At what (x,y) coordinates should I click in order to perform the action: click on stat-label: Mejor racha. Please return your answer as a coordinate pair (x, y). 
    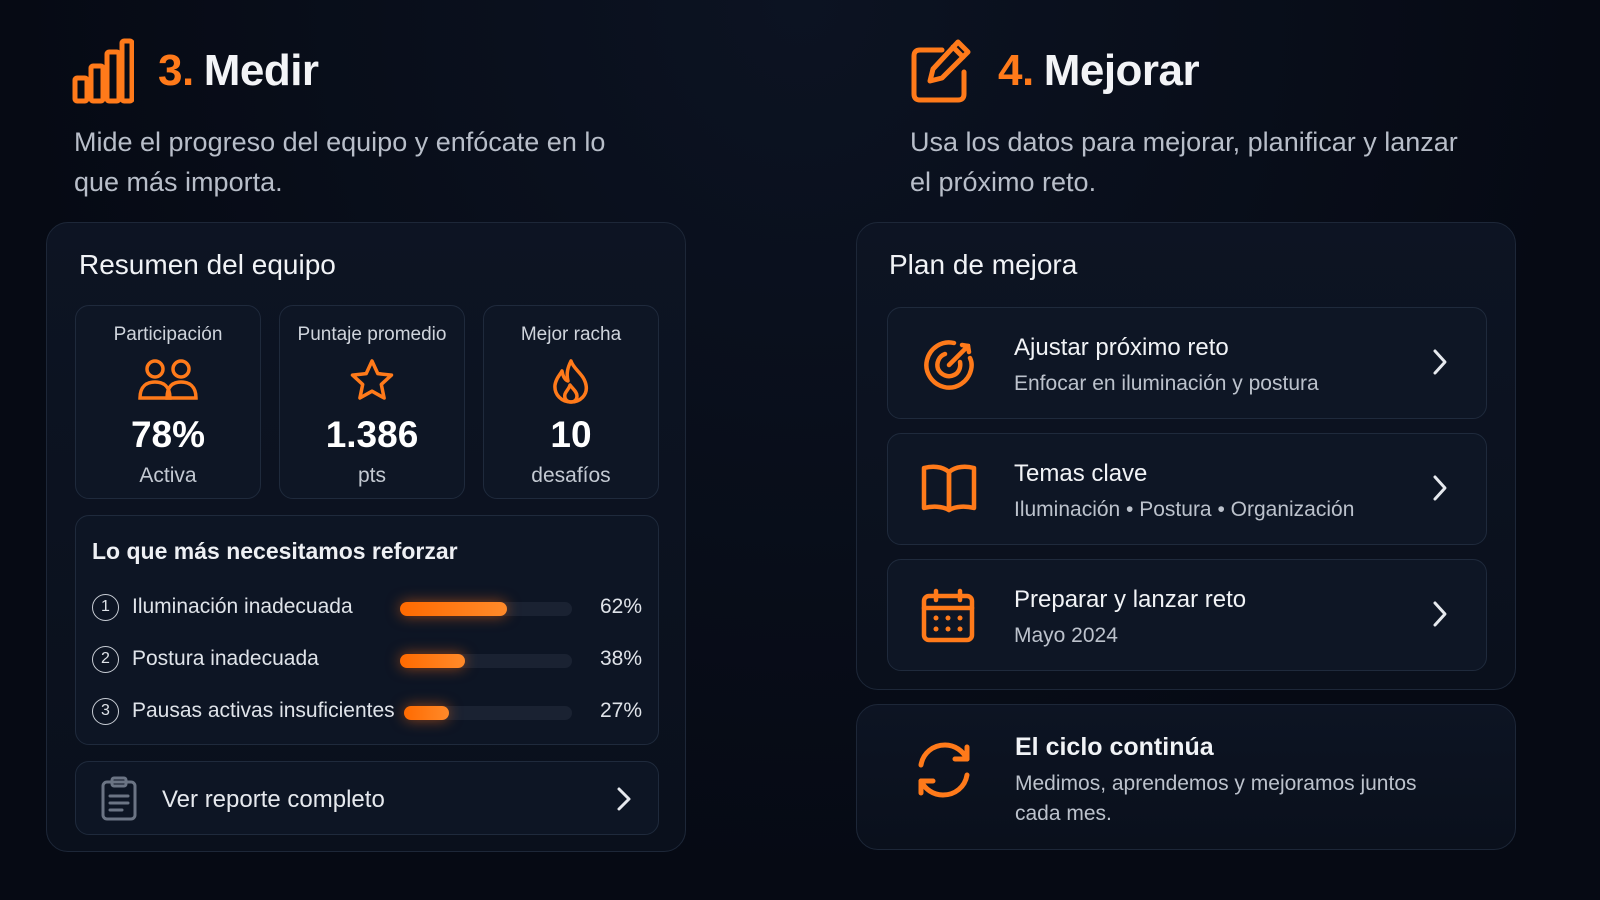
    Looking at the image, I should click on (571, 334).